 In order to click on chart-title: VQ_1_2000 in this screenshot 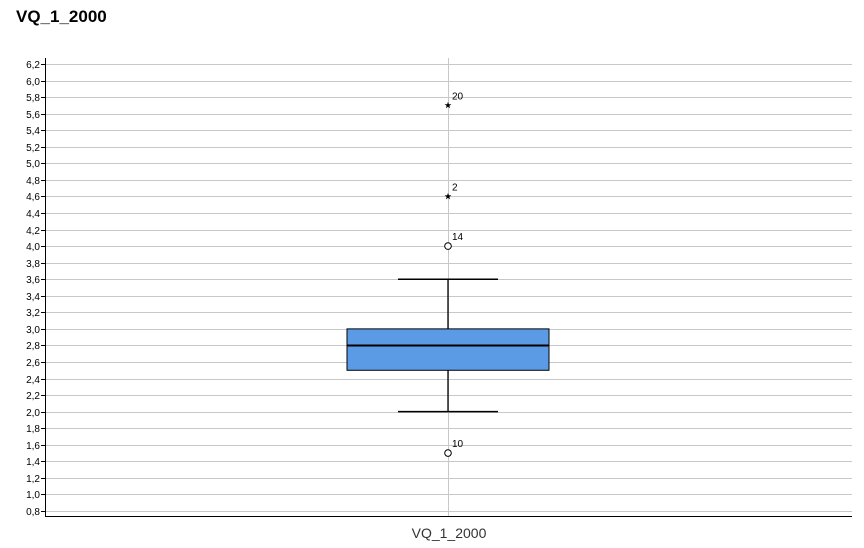, I will do `click(61, 16)`.